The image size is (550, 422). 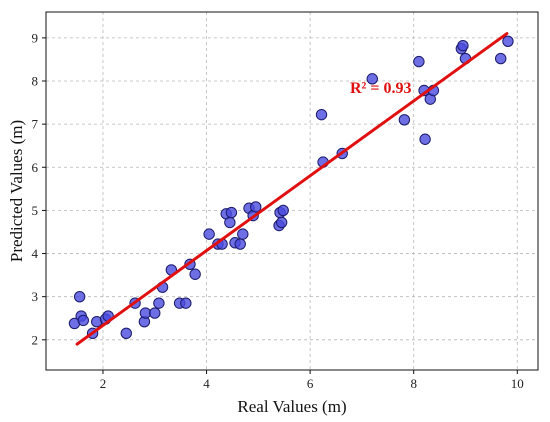 I want to click on y-tick-label: 9, so click(x=35, y=37).